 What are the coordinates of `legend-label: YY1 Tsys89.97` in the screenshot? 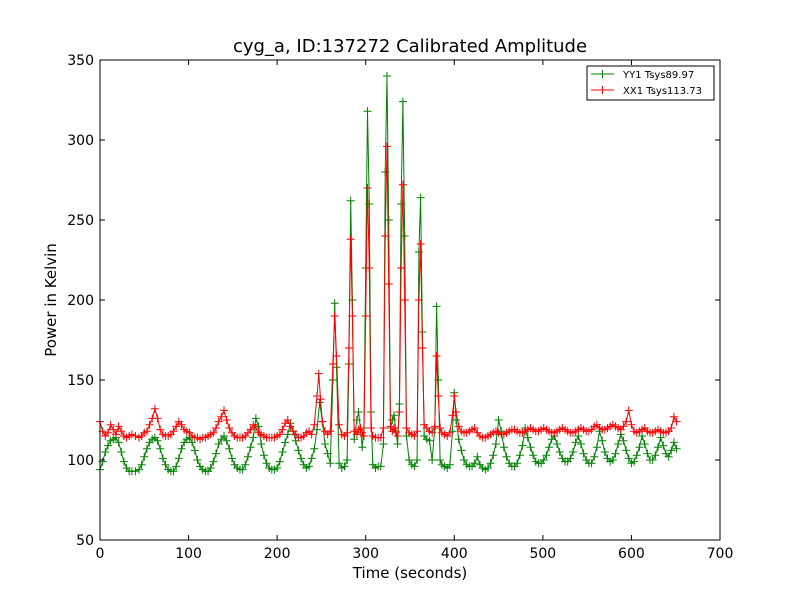 It's located at (658, 75).